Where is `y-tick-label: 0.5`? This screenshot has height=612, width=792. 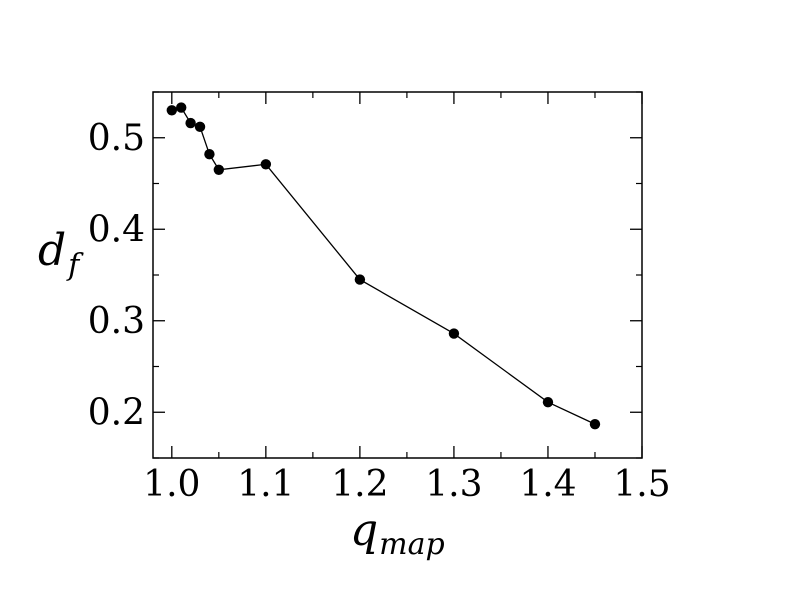
y-tick-label: 0.5 is located at coordinates (116, 138).